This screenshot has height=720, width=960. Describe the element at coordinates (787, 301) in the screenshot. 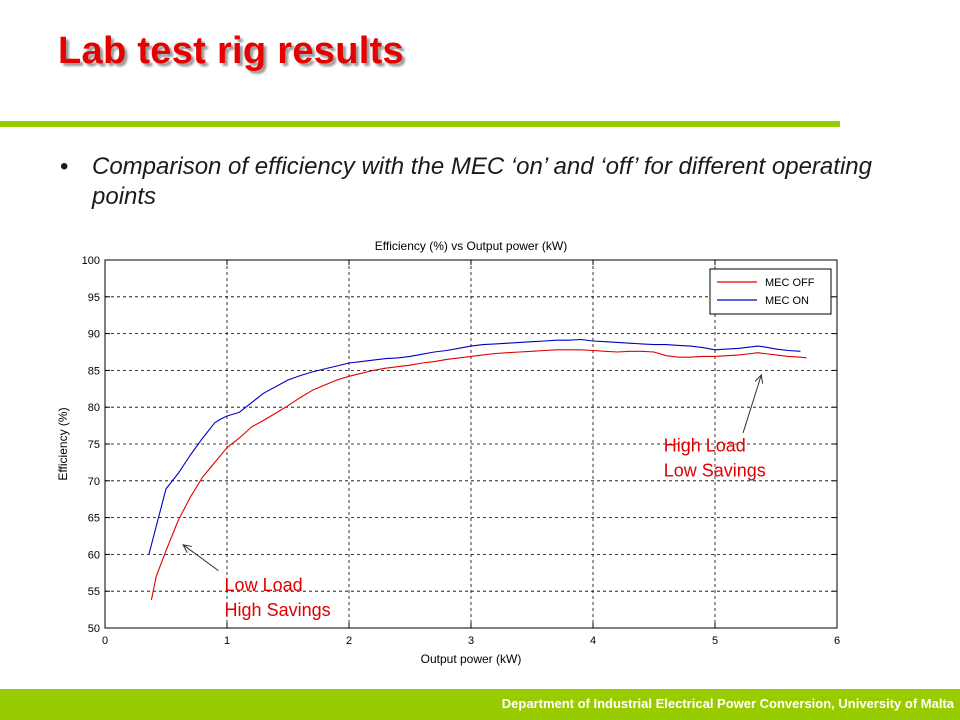

I see `legend-label: MEC ON` at that location.